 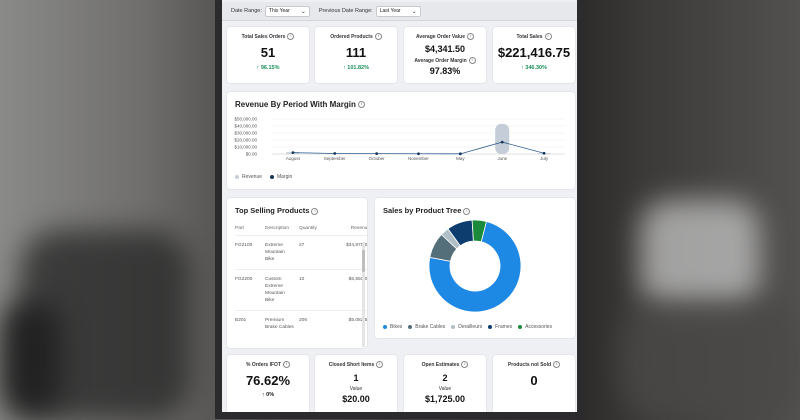 I want to click on date-range-select: This Year ⌄, so click(x=287, y=11).